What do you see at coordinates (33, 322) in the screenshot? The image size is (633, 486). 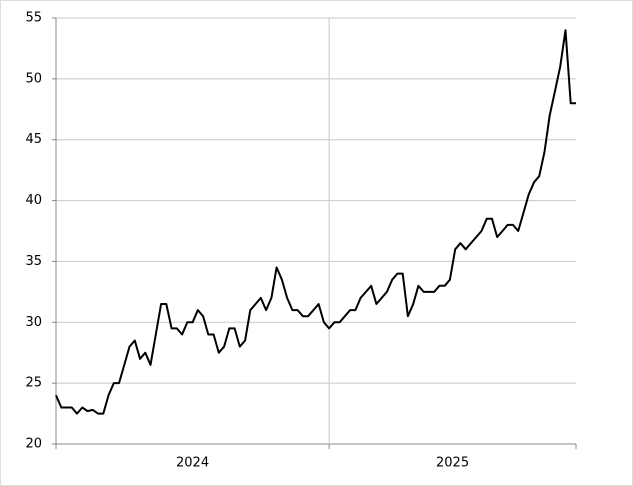 I see `y-tick-label: 30` at bounding box center [33, 322].